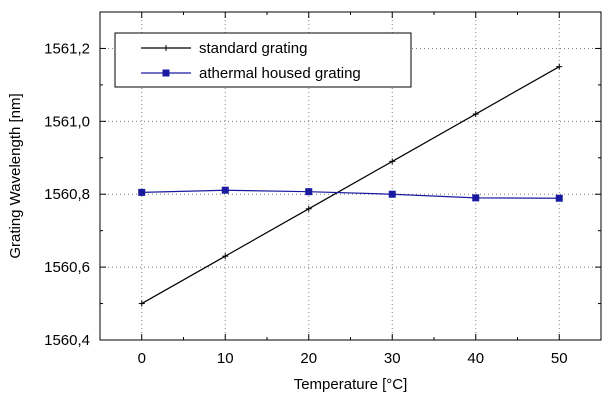 The width and height of the screenshot is (611, 402). Describe the element at coordinates (67, 340) in the screenshot. I see `y-tick-label: 1560,4` at that location.